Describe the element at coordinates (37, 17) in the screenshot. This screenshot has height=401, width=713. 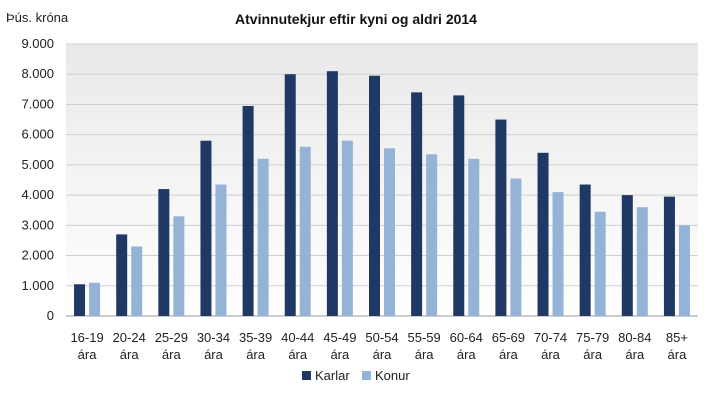
I see `y-axis-label: Þús. króna` at that location.